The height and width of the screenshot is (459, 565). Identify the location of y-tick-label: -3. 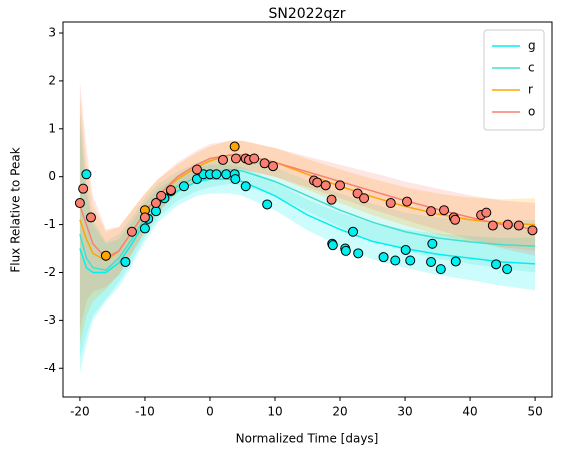
(50, 320).